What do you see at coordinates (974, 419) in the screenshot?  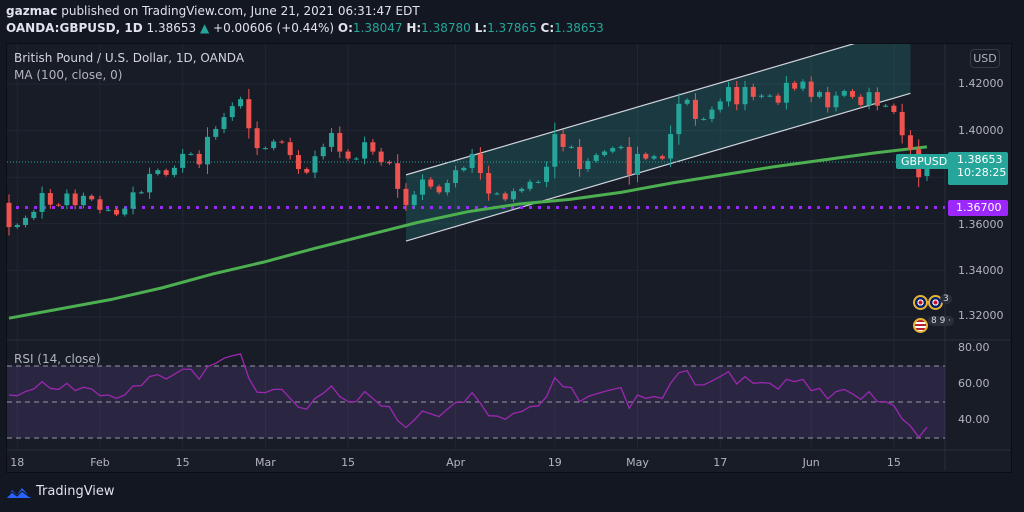 I see `rsi-tick: 40.00` at bounding box center [974, 419].